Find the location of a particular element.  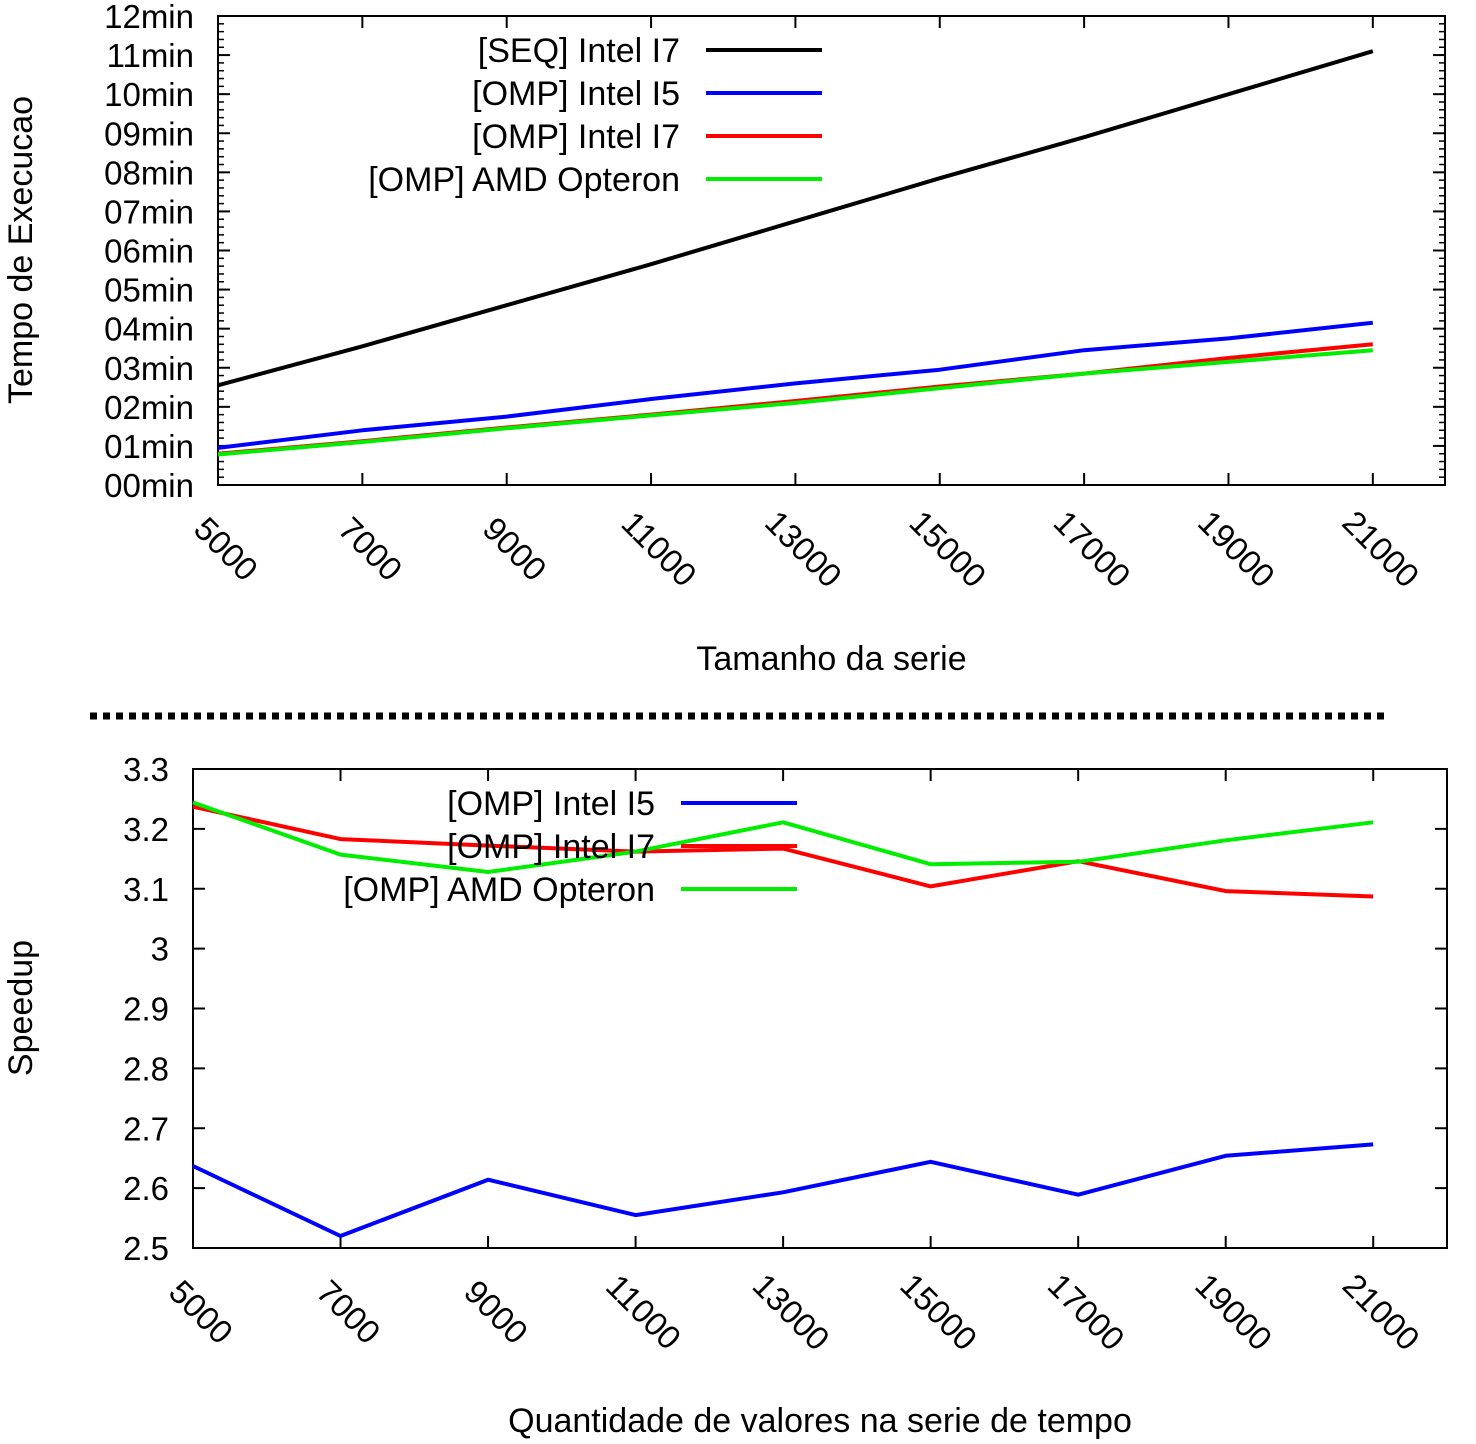

speedup-y-tick-label: 3.2 is located at coordinates (146, 829).